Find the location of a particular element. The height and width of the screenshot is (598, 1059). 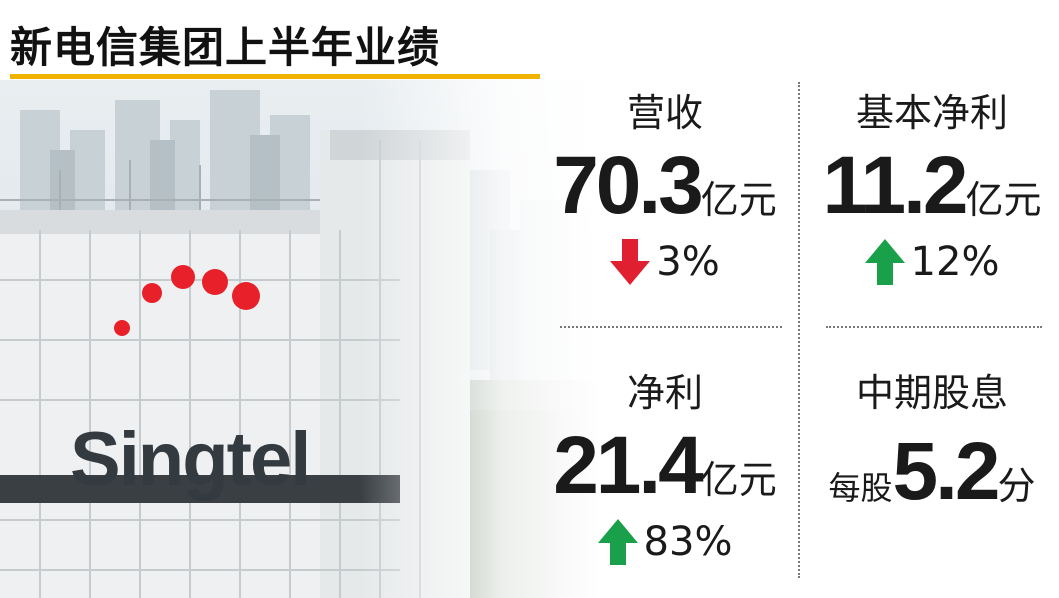

vertical-divider is located at coordinates (799, 330).